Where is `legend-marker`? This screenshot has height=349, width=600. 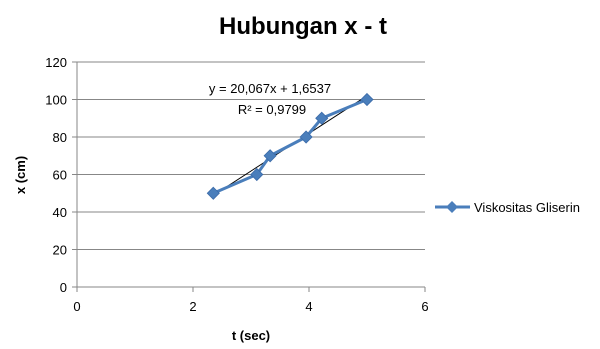
legend-marker is located at coordinates (452, 207).